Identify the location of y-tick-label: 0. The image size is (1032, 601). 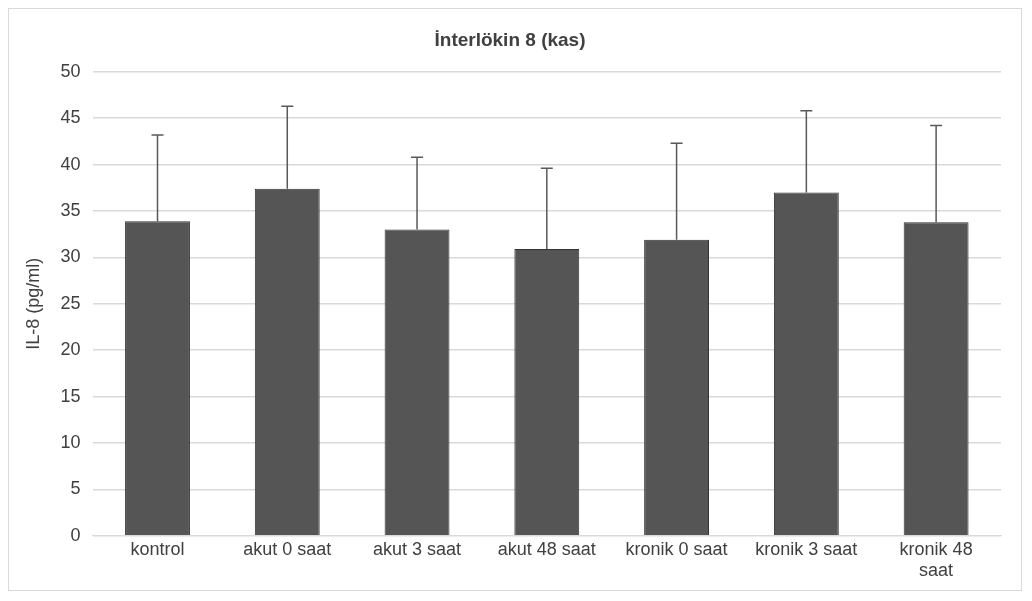
(75, 534).